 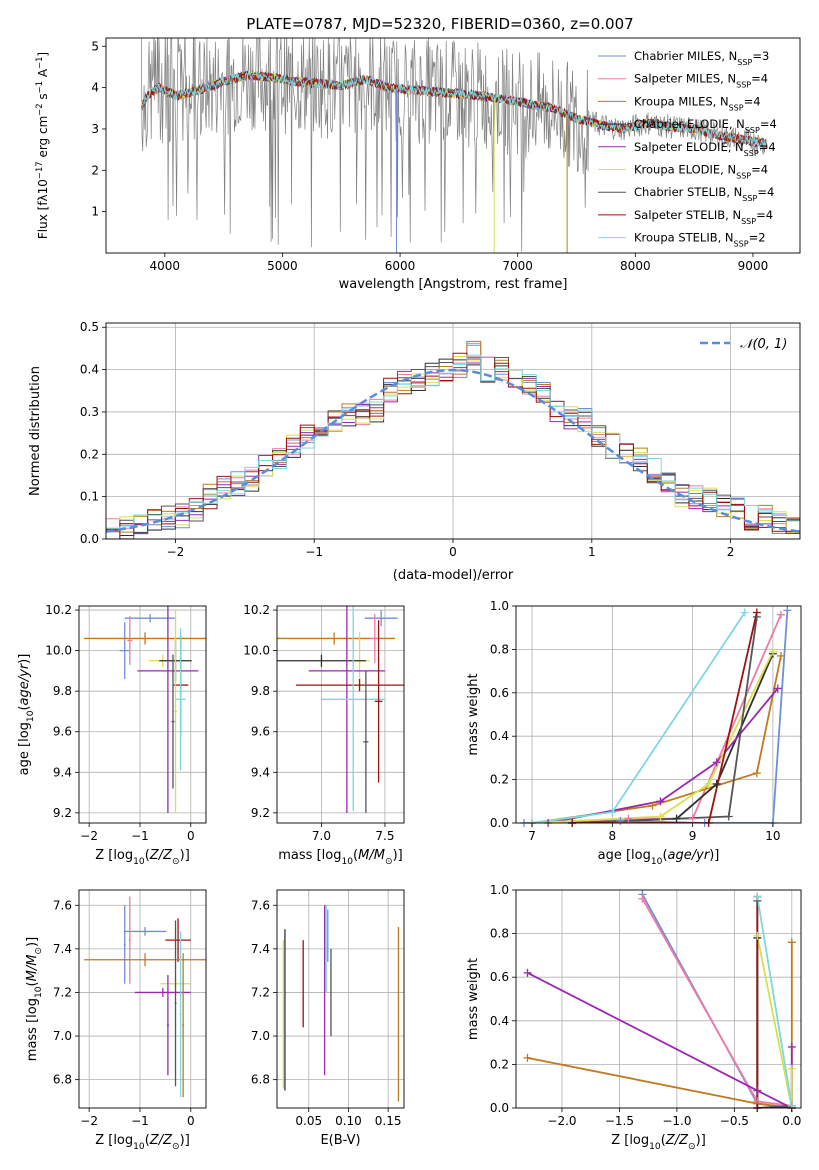 I want to click on y-axis-label: Normed distribution, so click(x=35, y=431).